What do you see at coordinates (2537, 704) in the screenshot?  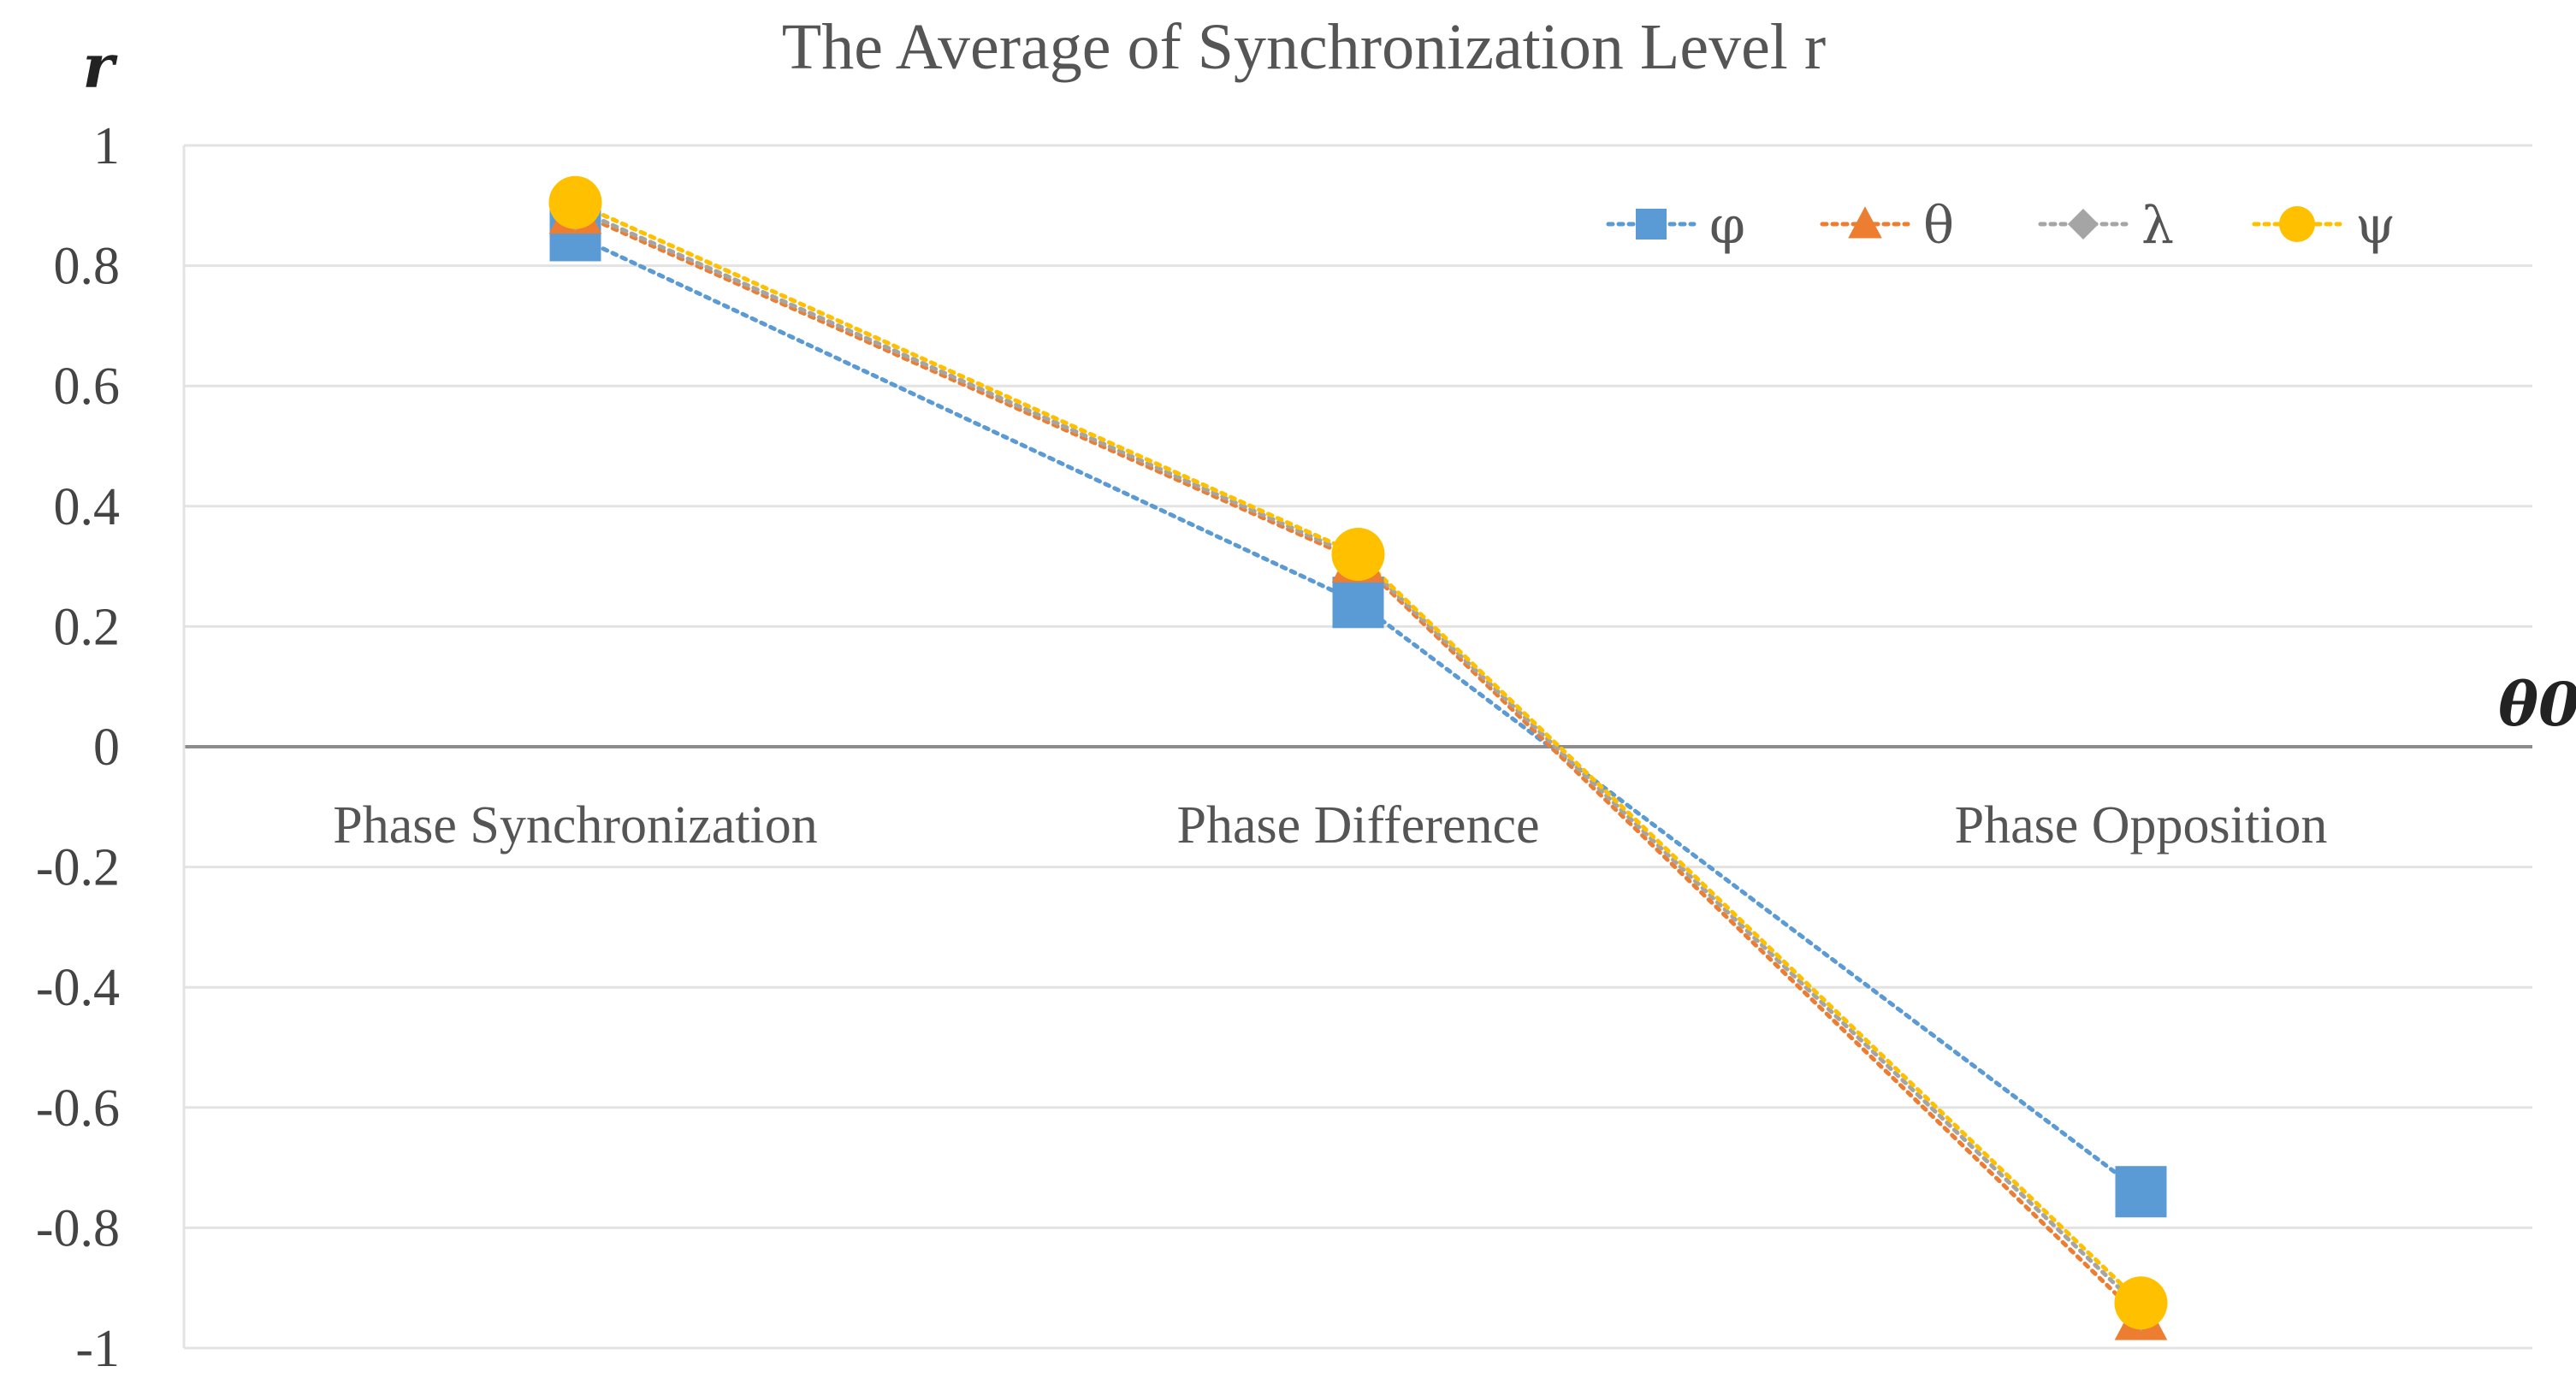 I see `x-axis-label: θ0` at bounding box center [2537, 704].